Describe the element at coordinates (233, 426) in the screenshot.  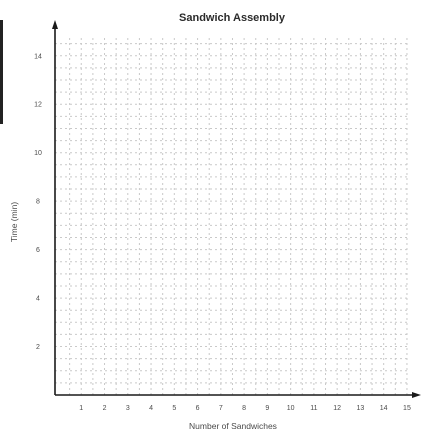
I see `x-axis-label: Number of Sandwiches` at that location.